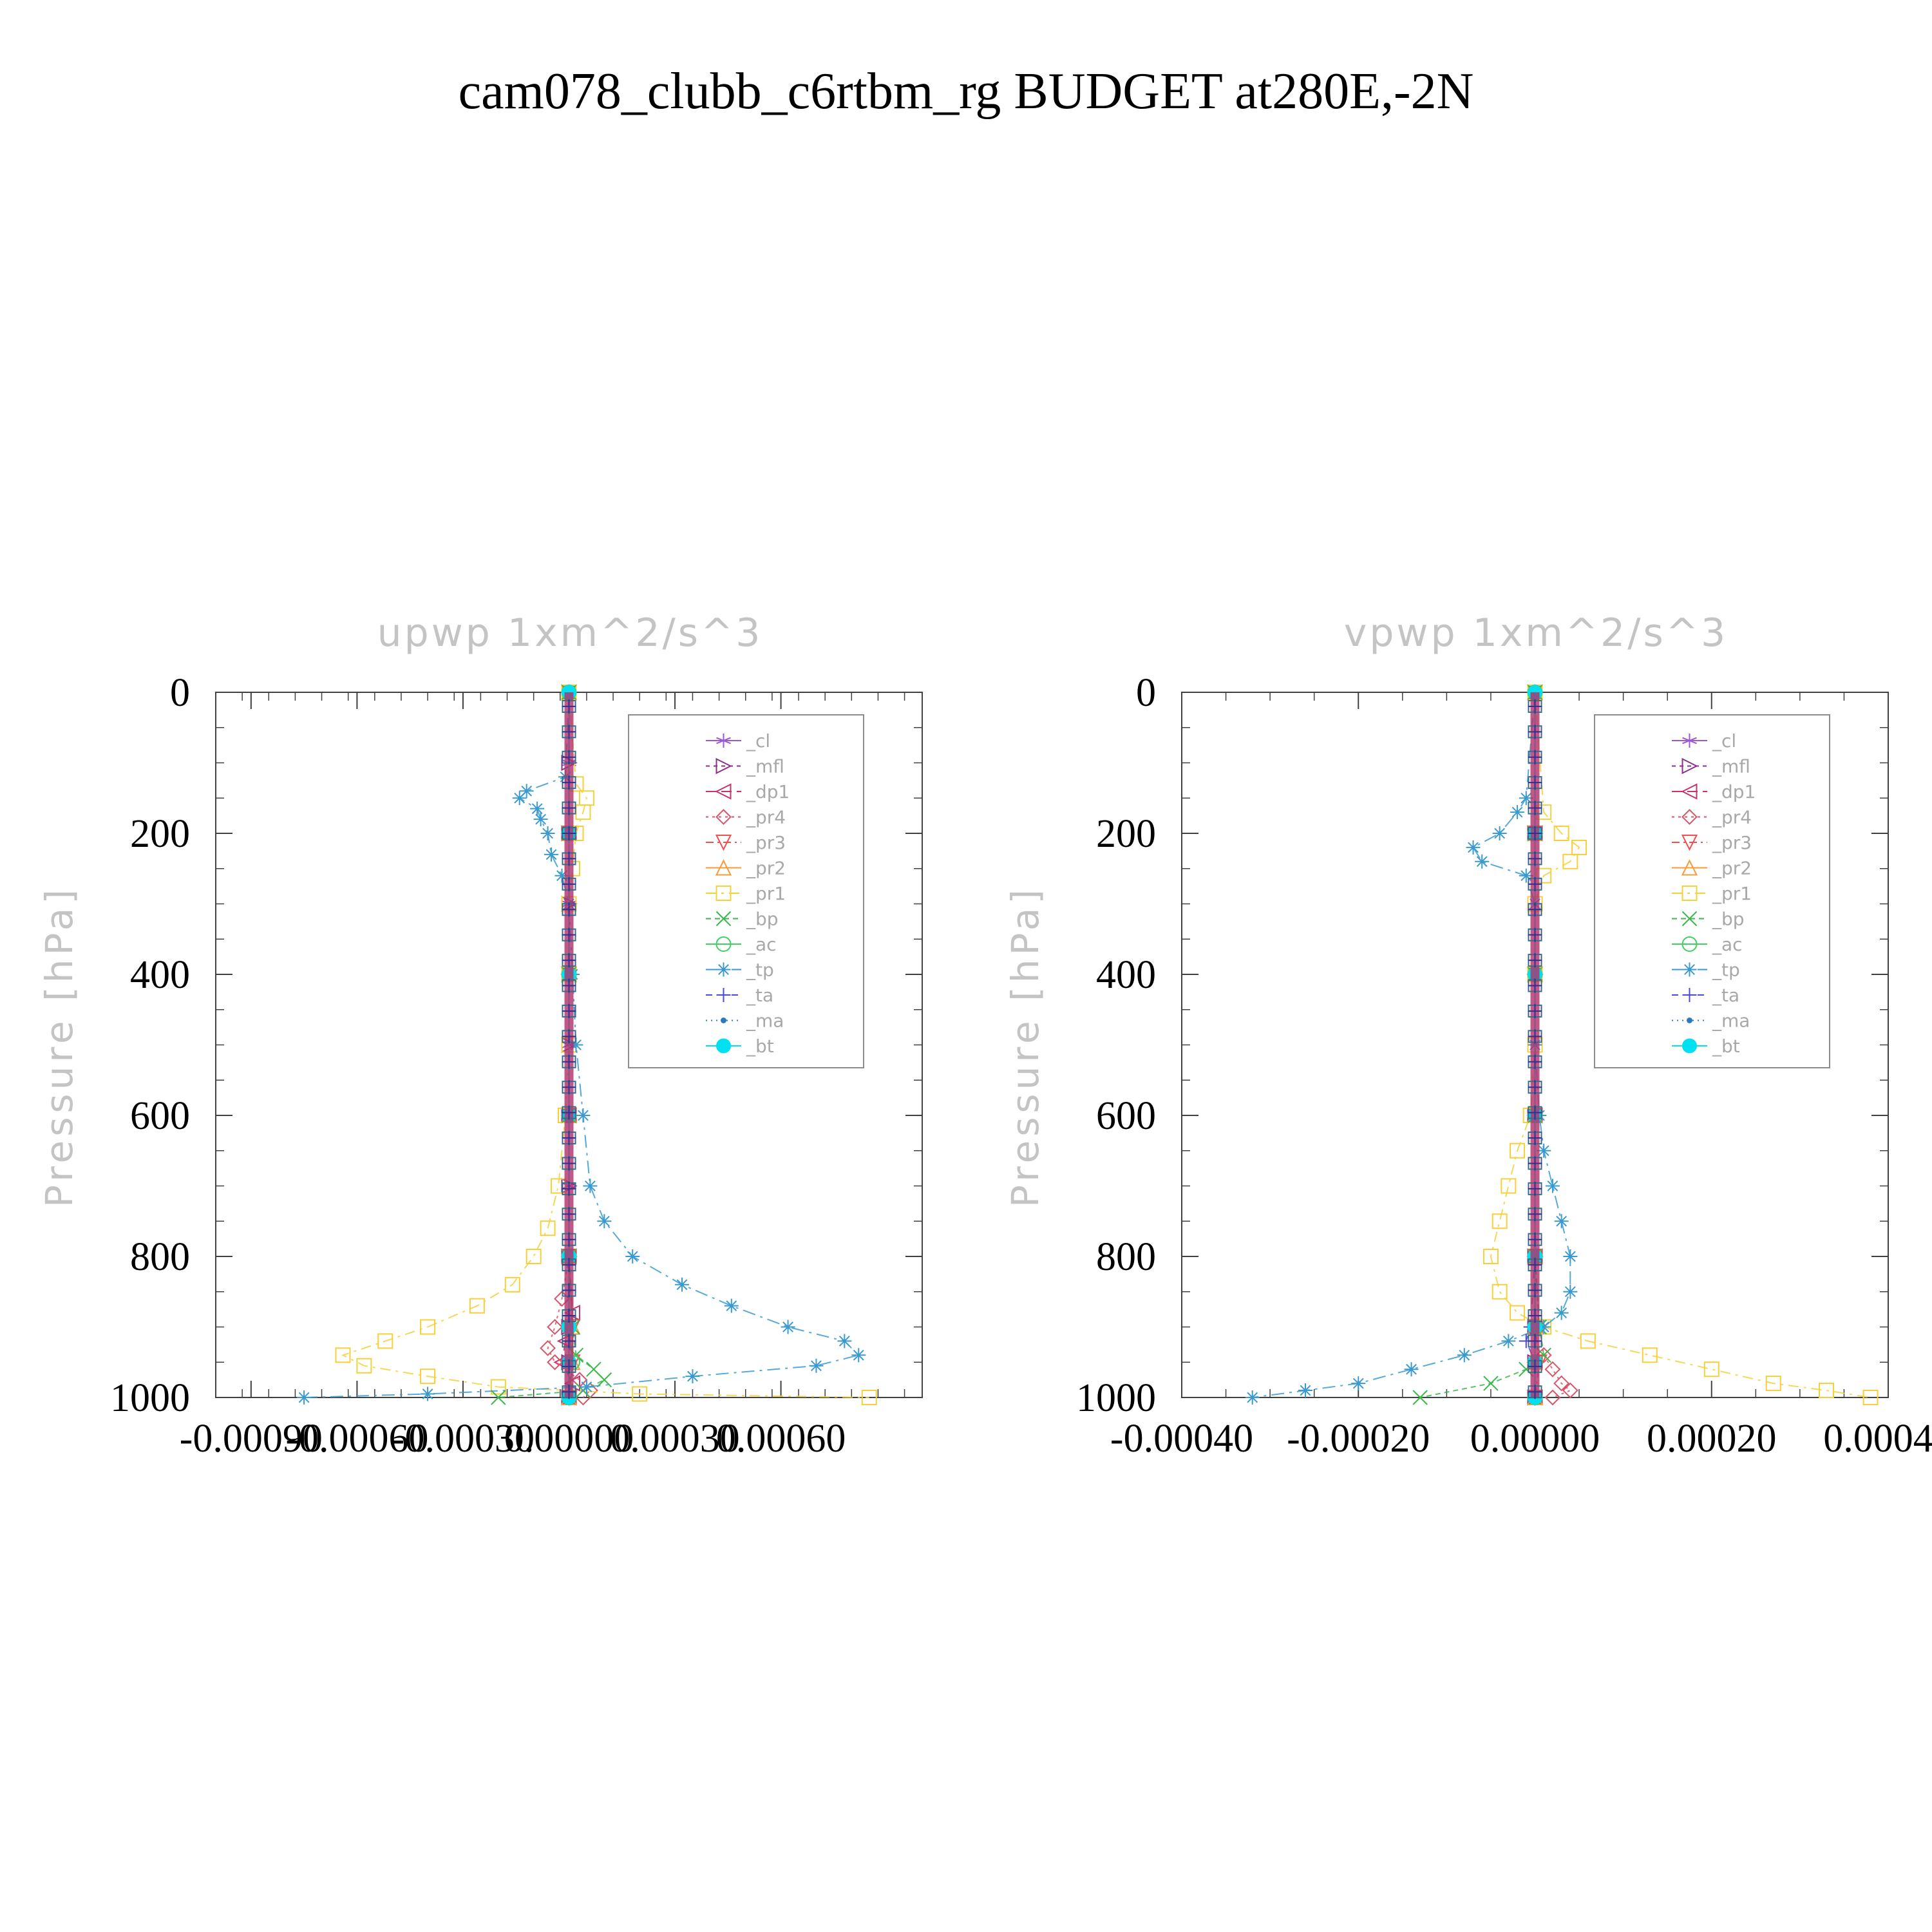 This screenshot has height=1932, width=1932. Describe the element at coordinates (1732, 869) in the screenshot. I see `vpwp-legend-label: _pr2` at that location.